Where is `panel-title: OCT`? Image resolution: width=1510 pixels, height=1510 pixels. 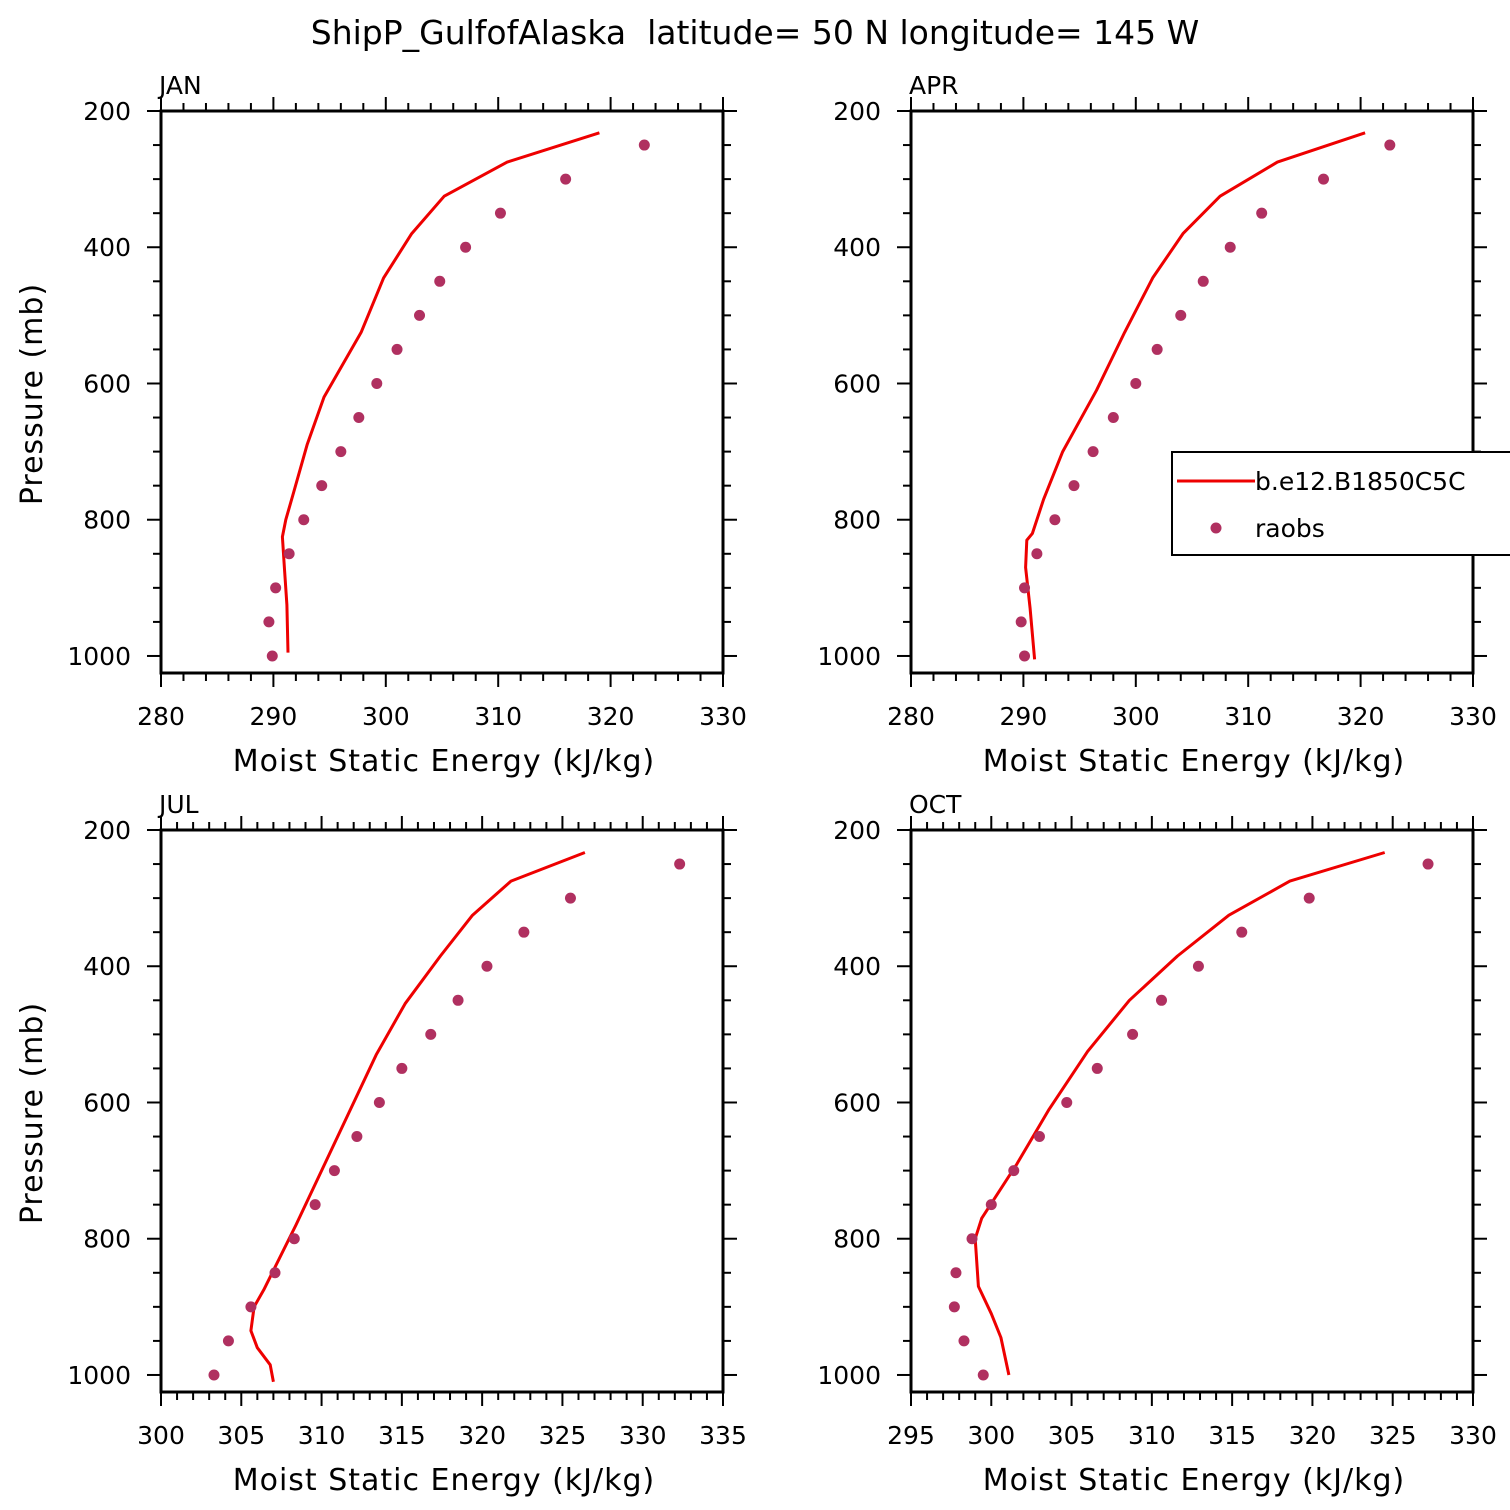 panel-title: OCT is located at coordinates (935, 804).